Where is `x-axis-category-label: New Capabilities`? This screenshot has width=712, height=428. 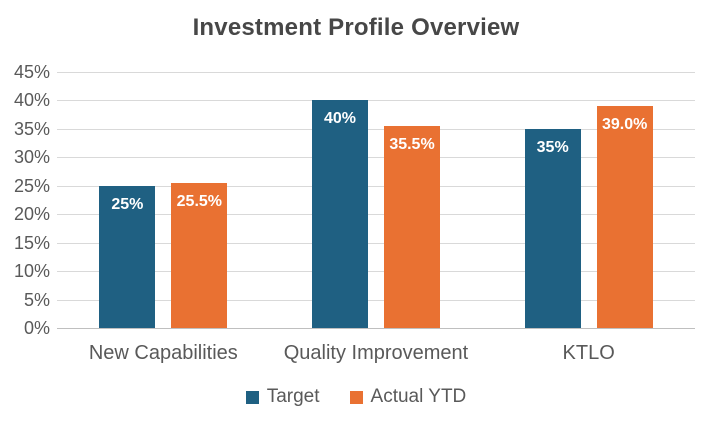
x-axis-category-label: New Capabilities is located at coordinates (163, 353).